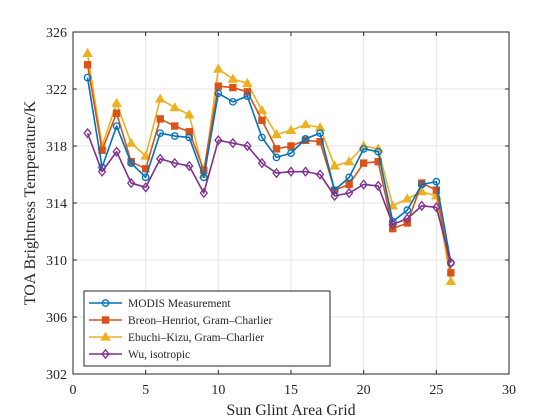 Image resolution: width=560 pixels, height=420 pixels. Describe the element at coordinates (56, 261) in the screenshot. I see `y-tick-label: 310` at that location.